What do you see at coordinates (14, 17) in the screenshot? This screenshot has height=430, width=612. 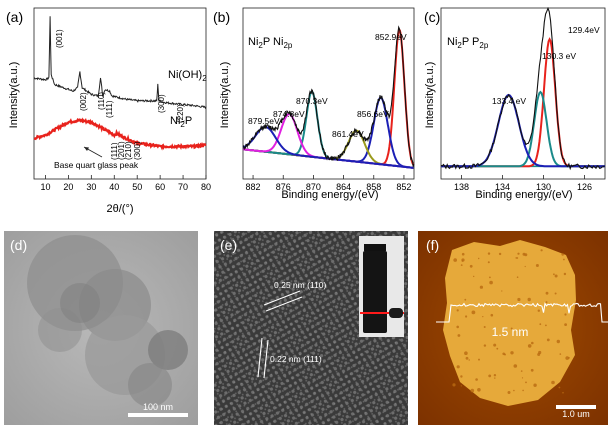 I see `panel-a-label: (a)` at bounding box center [14, 17].